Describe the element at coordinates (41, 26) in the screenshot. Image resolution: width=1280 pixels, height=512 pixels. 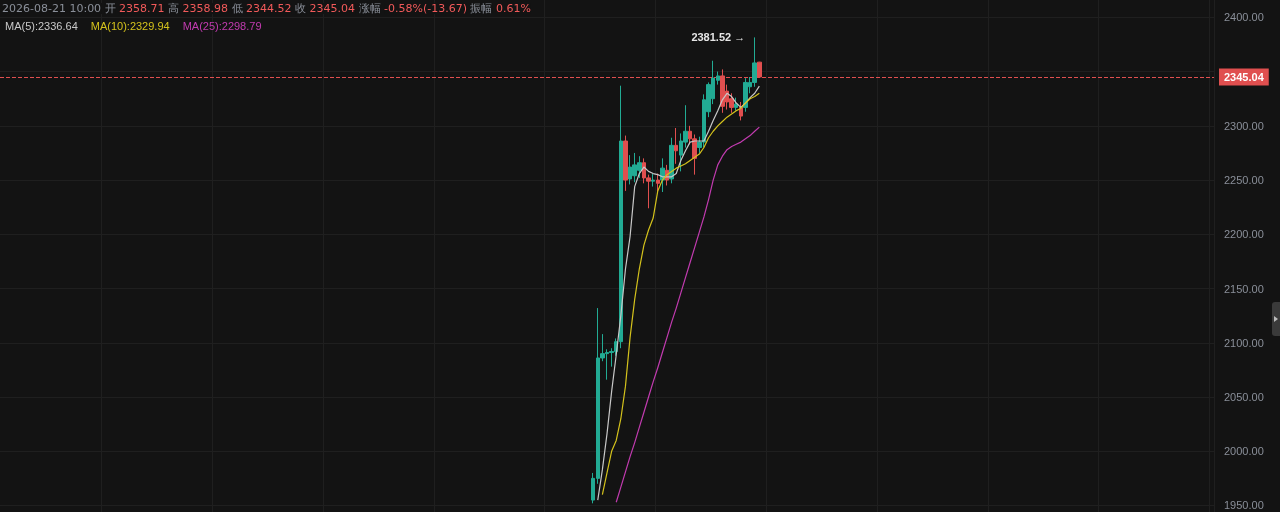
I see `text: MA(5):2336.64` at that location.